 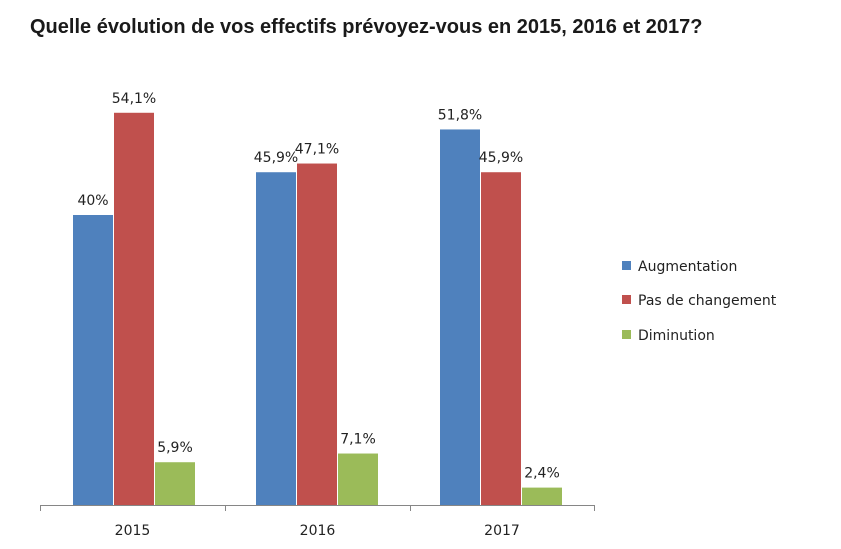 I want to click on legend-label: Diminution, so click(x=676, y=336).